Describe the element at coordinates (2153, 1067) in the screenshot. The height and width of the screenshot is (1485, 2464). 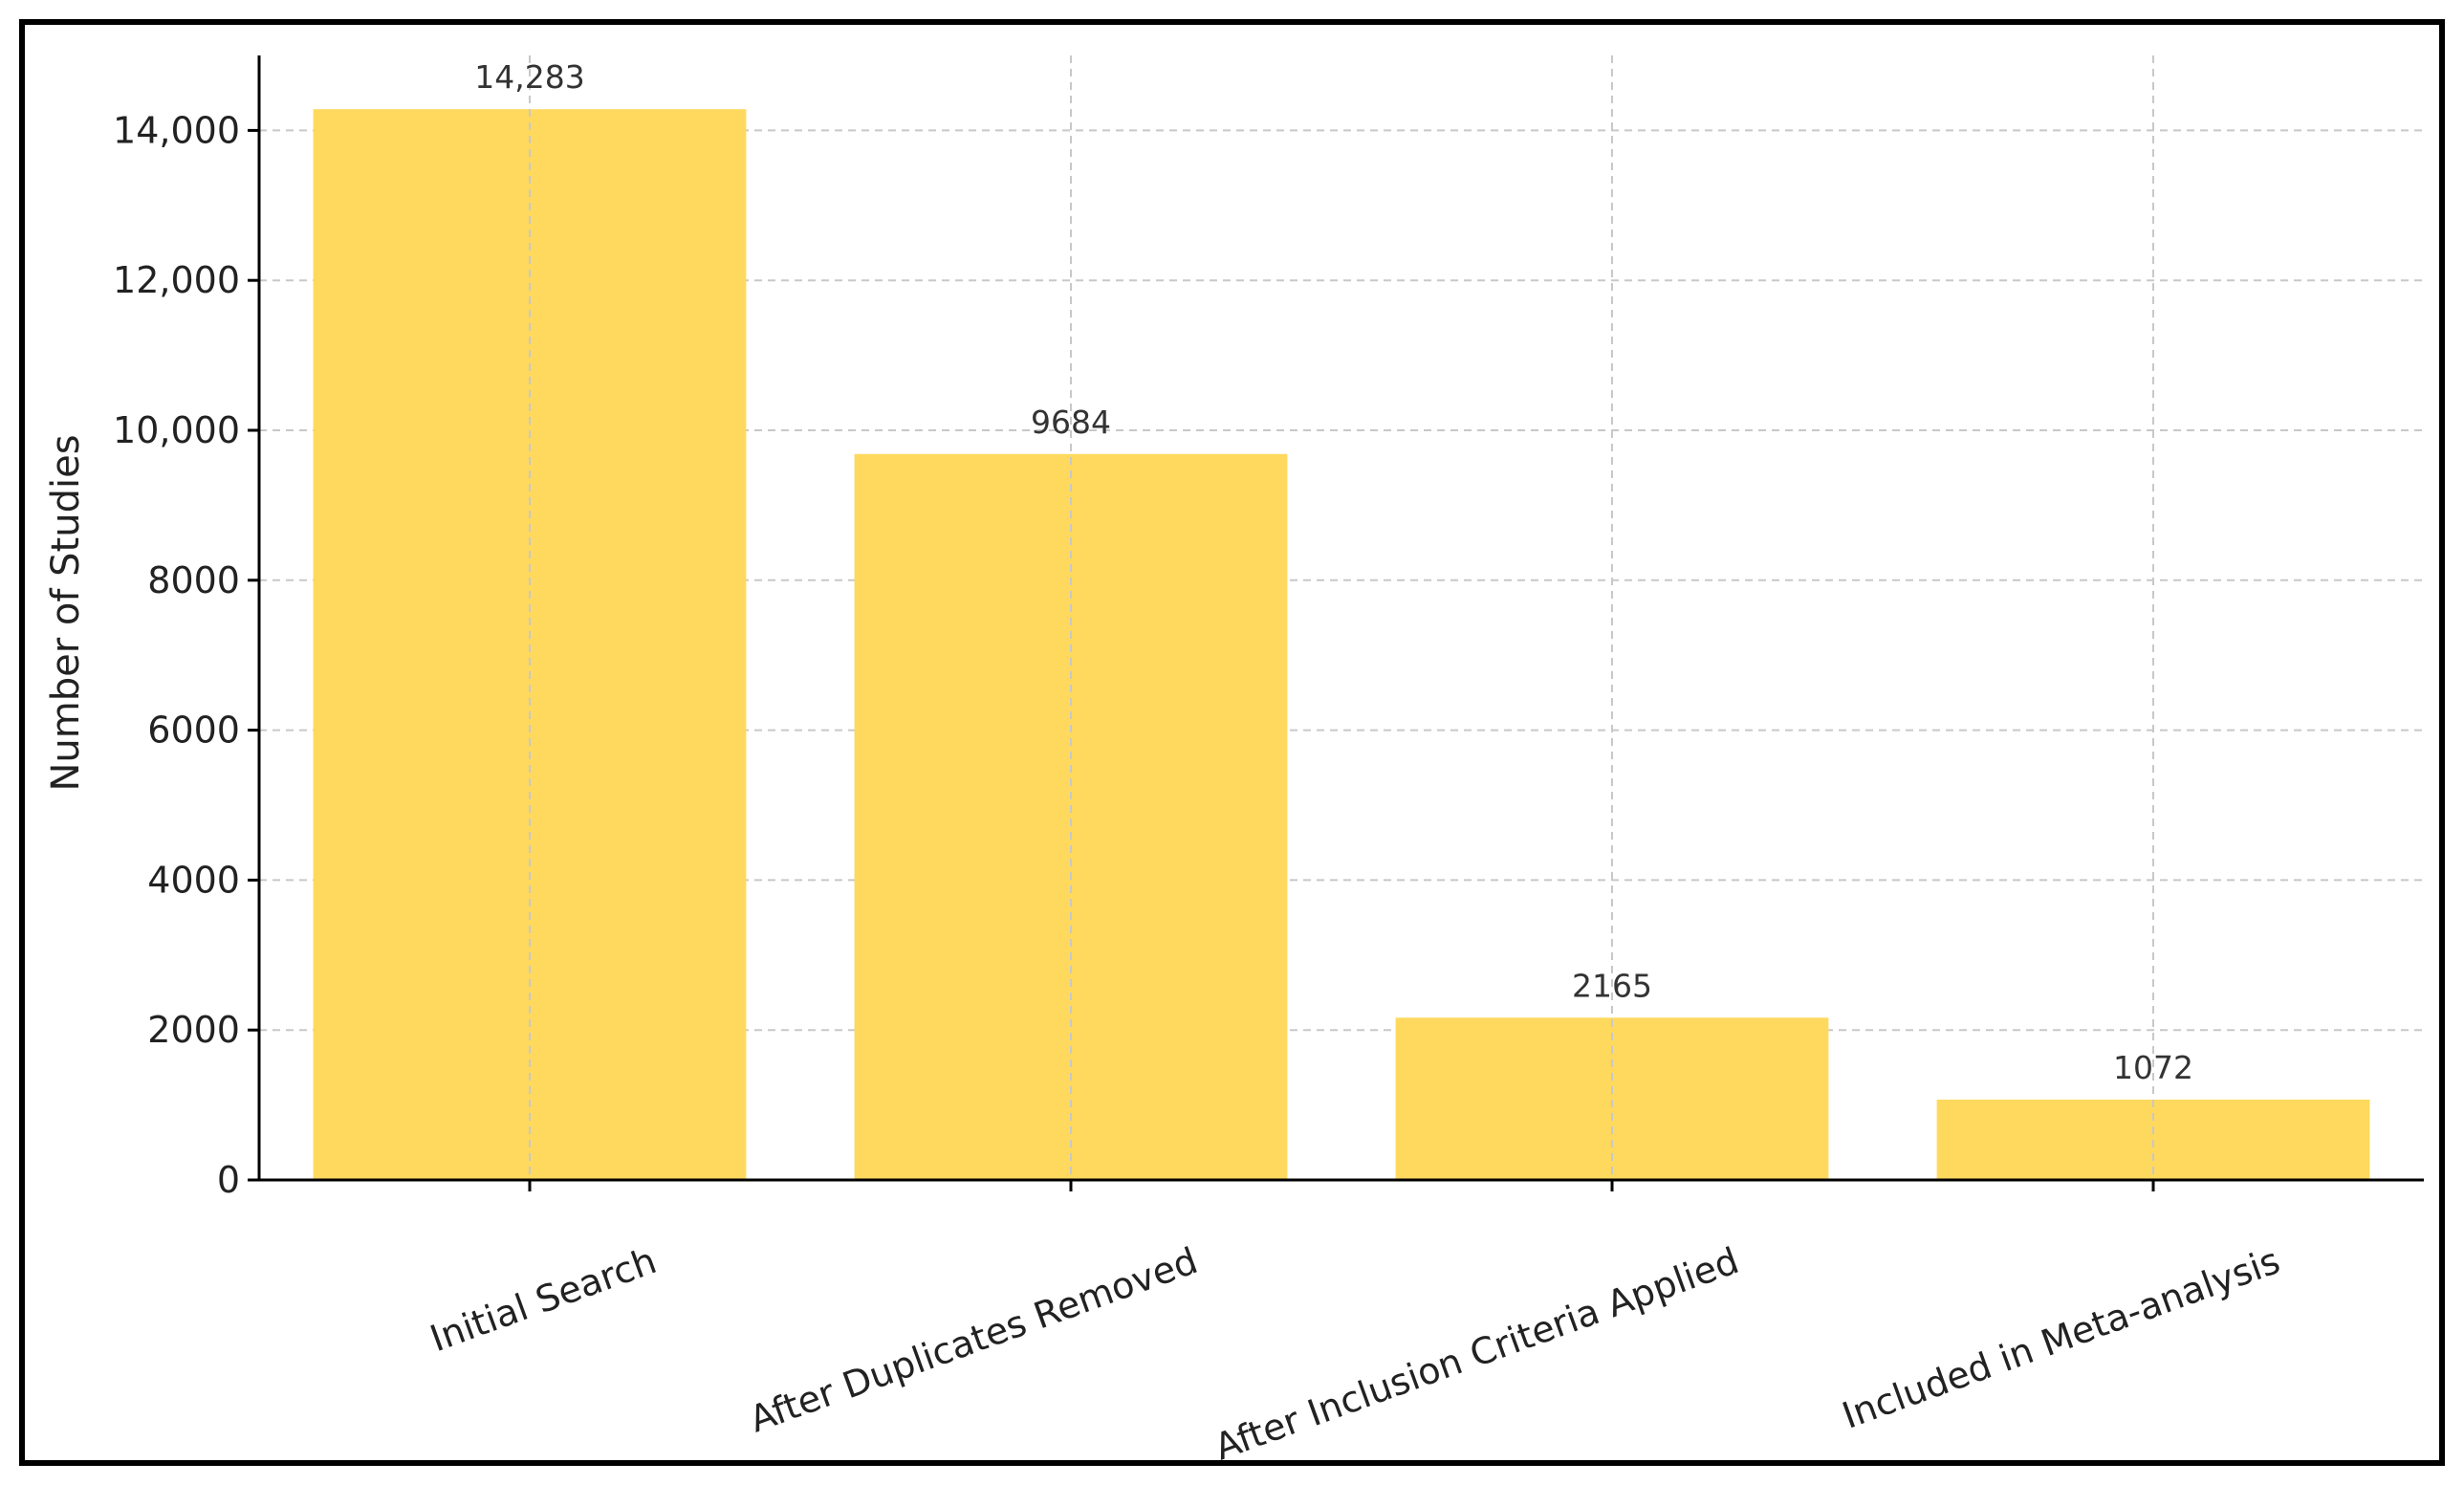
I see `bar-value-label: 1072` at that location.